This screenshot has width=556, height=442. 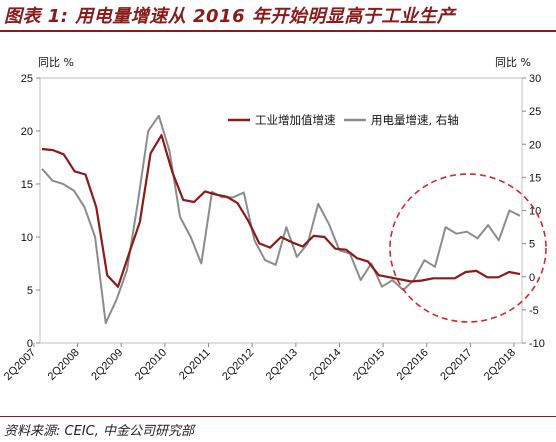 What do you see at coordinates (535, 79) in the screenshot?
I see `right-tick-label: 30` at bounding box center [535, 79].